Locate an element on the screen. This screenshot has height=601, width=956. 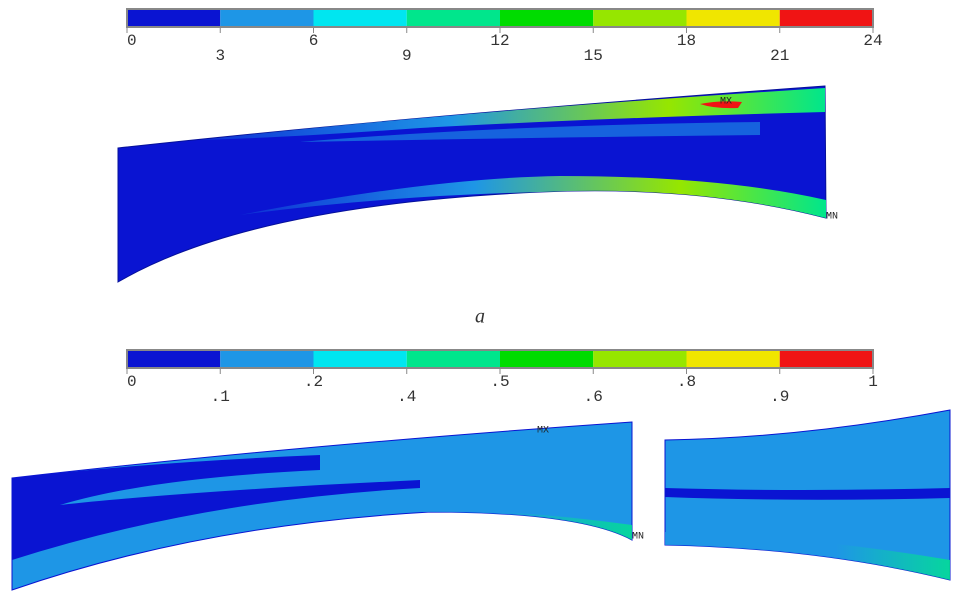
legend-tick-label: 21 is located at coordinates (779, 56).